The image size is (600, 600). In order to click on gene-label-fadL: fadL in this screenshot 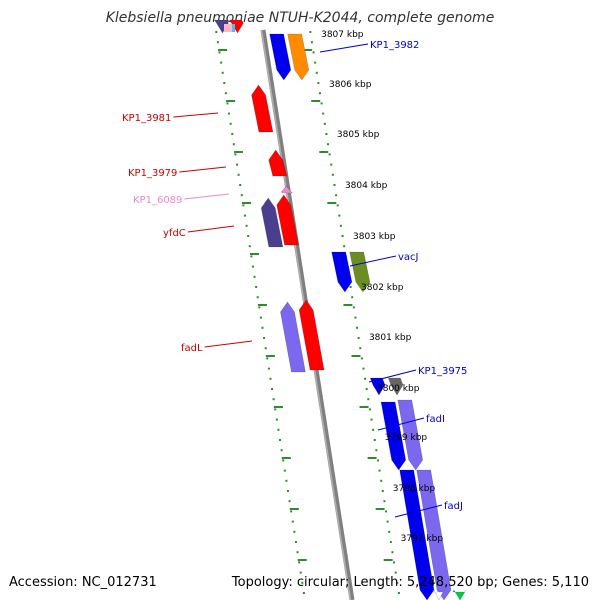, I will do `click(192, 348)`.